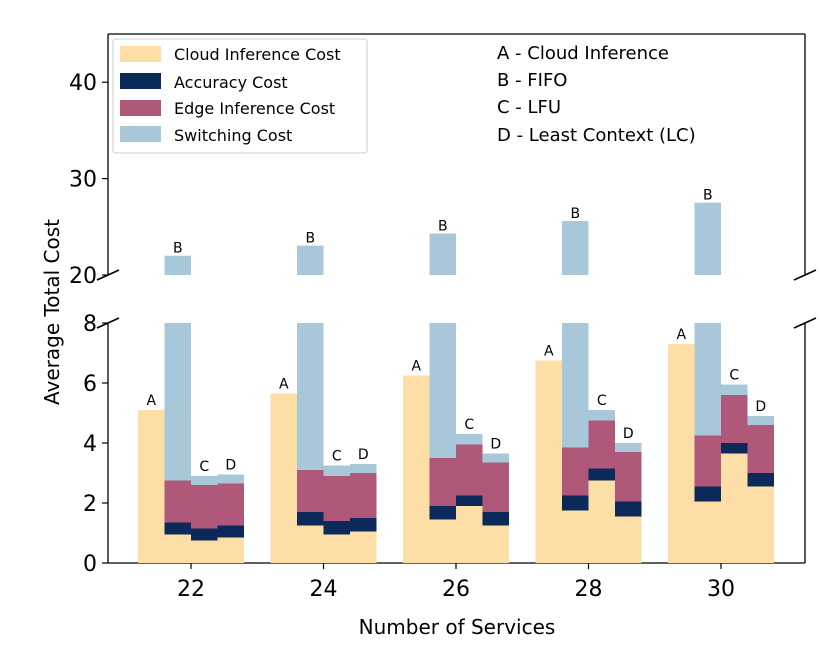  What do you see at coordinates (310, 396) in the screenshot?
I see `bar-24-B-switching-lower` at bounding box center [310, 396].